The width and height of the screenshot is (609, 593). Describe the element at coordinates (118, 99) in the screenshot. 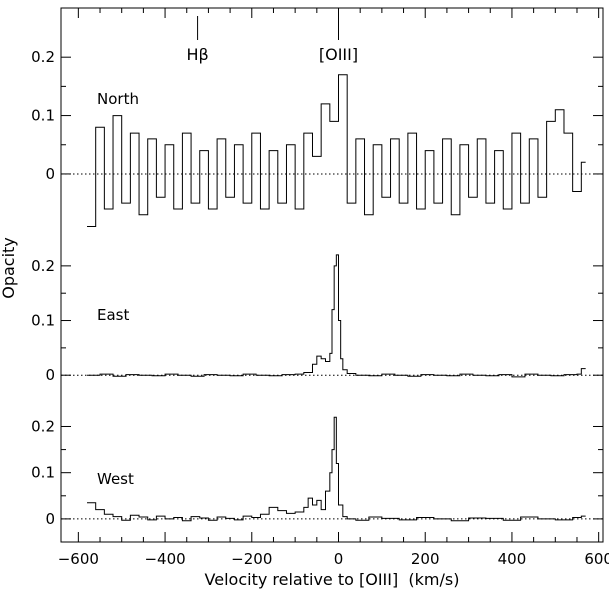

I see `series-label: North` at that location.